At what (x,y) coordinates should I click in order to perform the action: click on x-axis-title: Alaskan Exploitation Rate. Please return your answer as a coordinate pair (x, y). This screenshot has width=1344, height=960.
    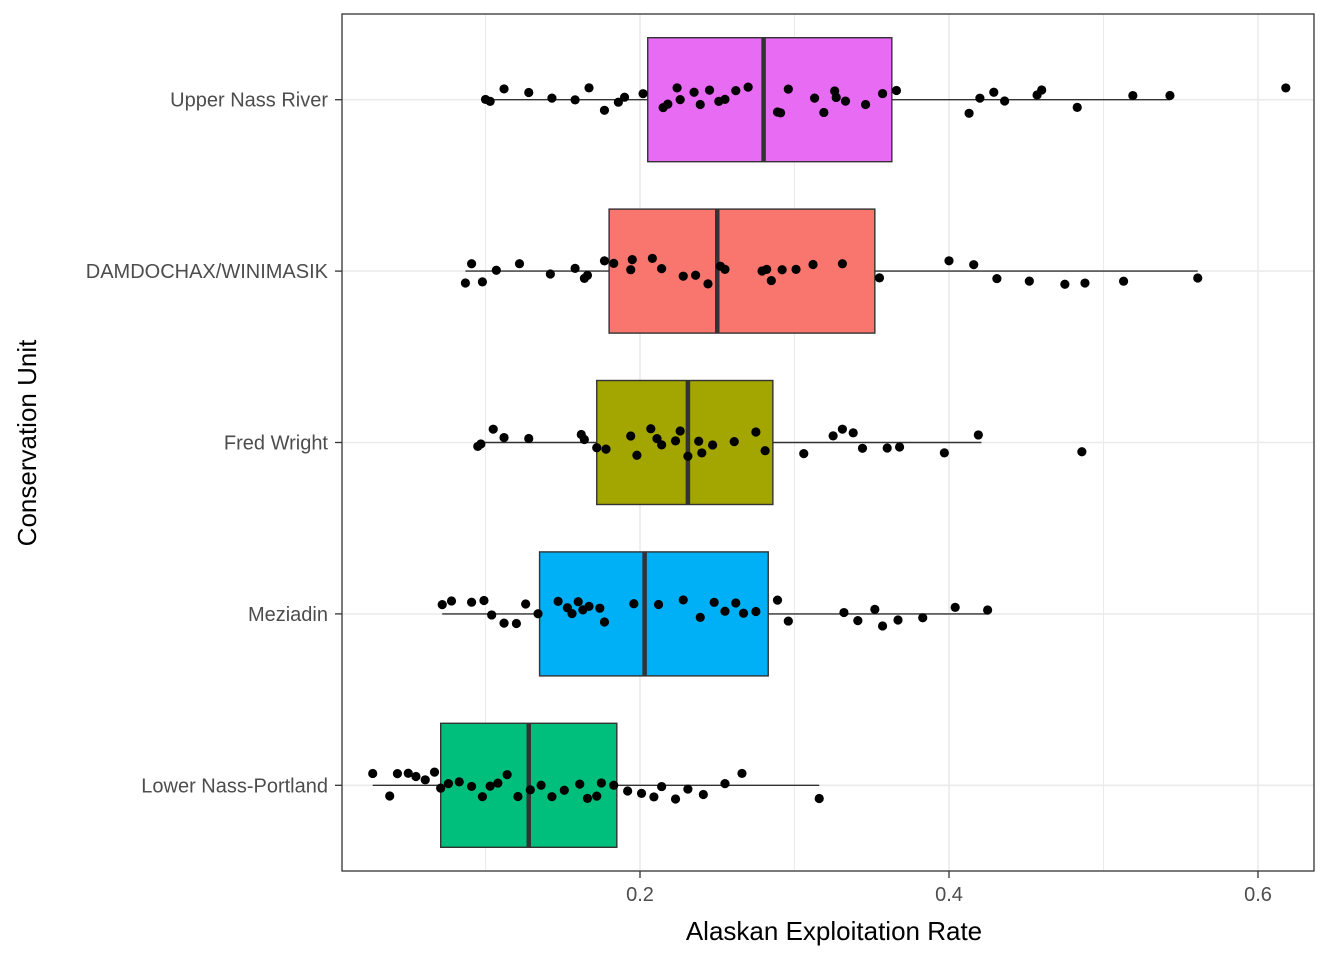
    Looking at the image, I should click on (834, 931).